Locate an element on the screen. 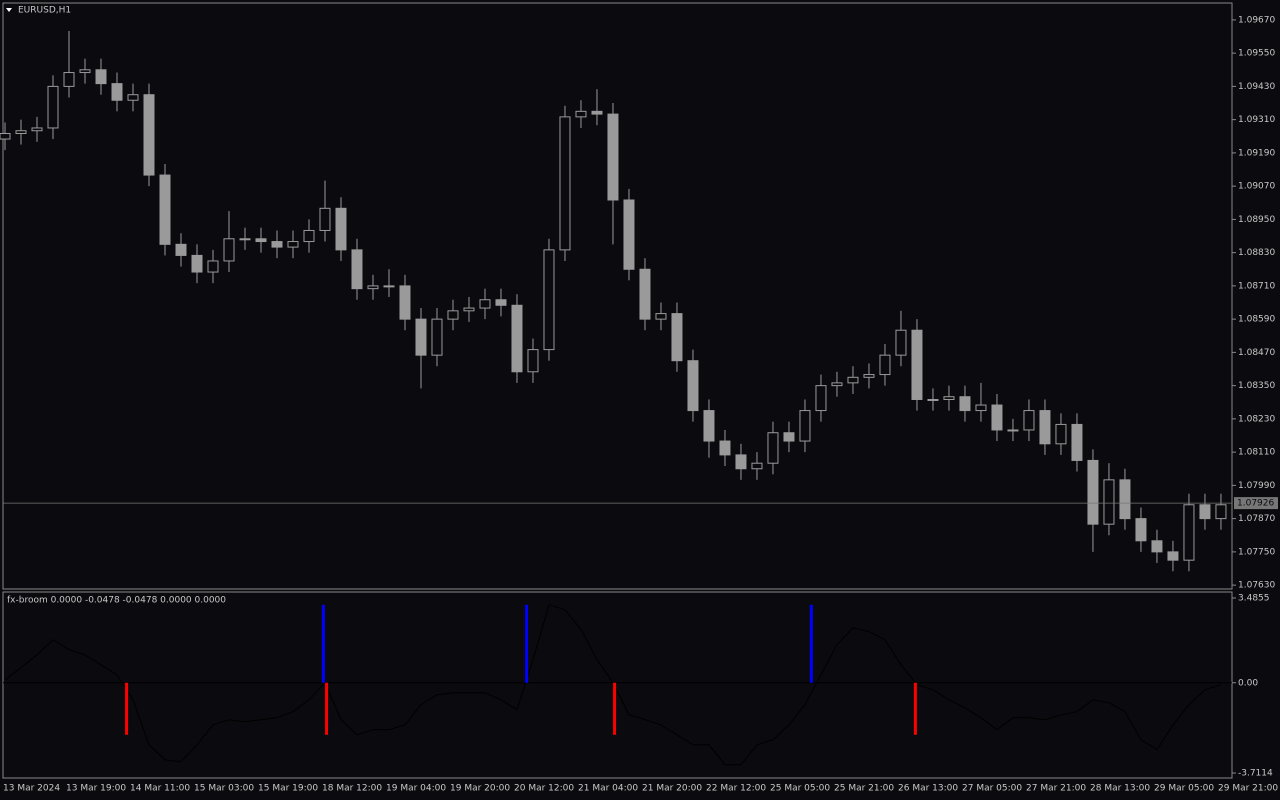  x-tick-label: 13 Mar 2024 is located at coordinates (31, 789).